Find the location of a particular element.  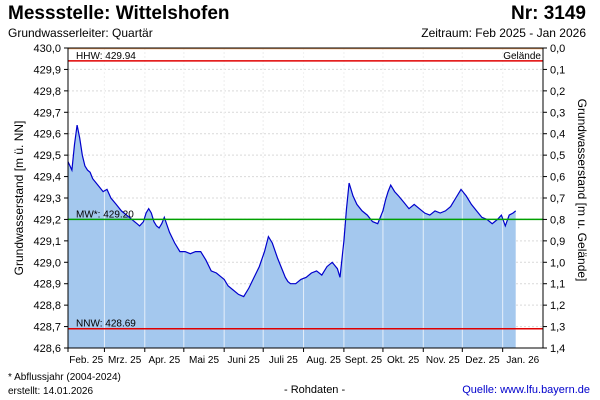

y2-tick-label: 0,3 is located at coordinates (557, 113).